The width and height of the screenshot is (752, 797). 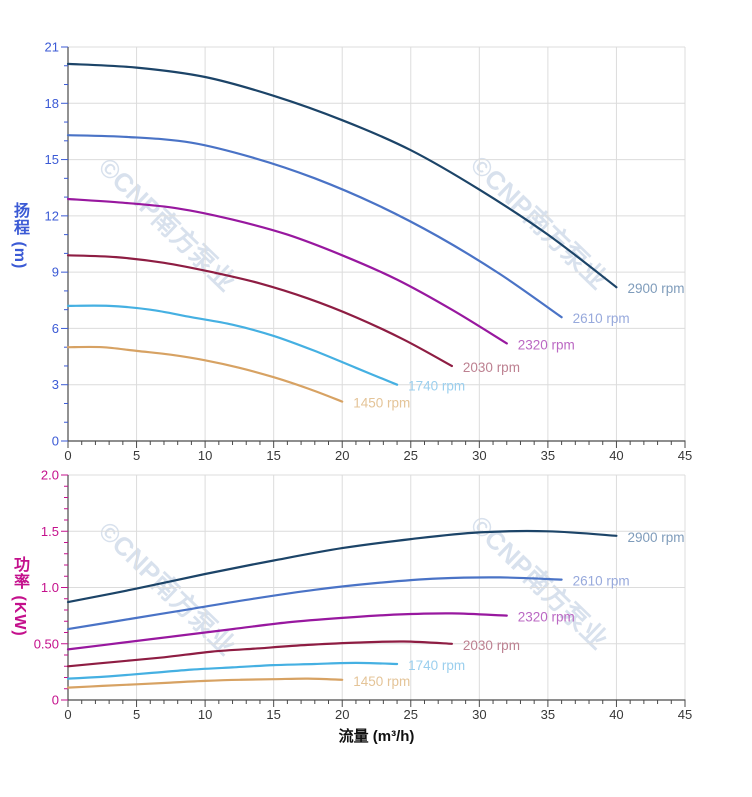 What do you see at coordinates (46, 643) in the screenshot?
I see `y-tick-label: 0.50` at bounding box center [46, 643].